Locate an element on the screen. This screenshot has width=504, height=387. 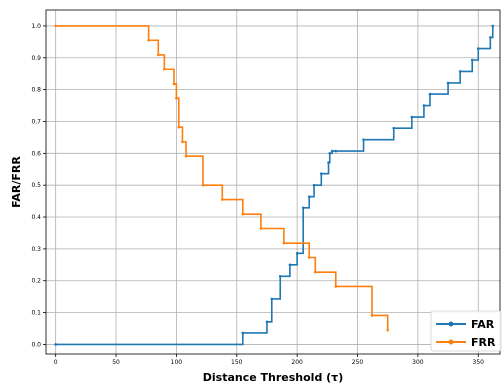
y-tick-label: 0.5 is located at coordinates (36, 185).